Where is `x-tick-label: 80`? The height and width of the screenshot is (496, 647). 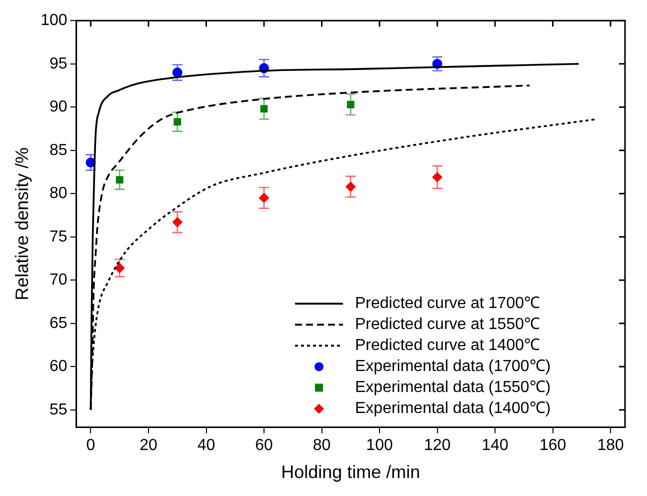
x-tick-label: 80 is located at coordinates (321, 445).